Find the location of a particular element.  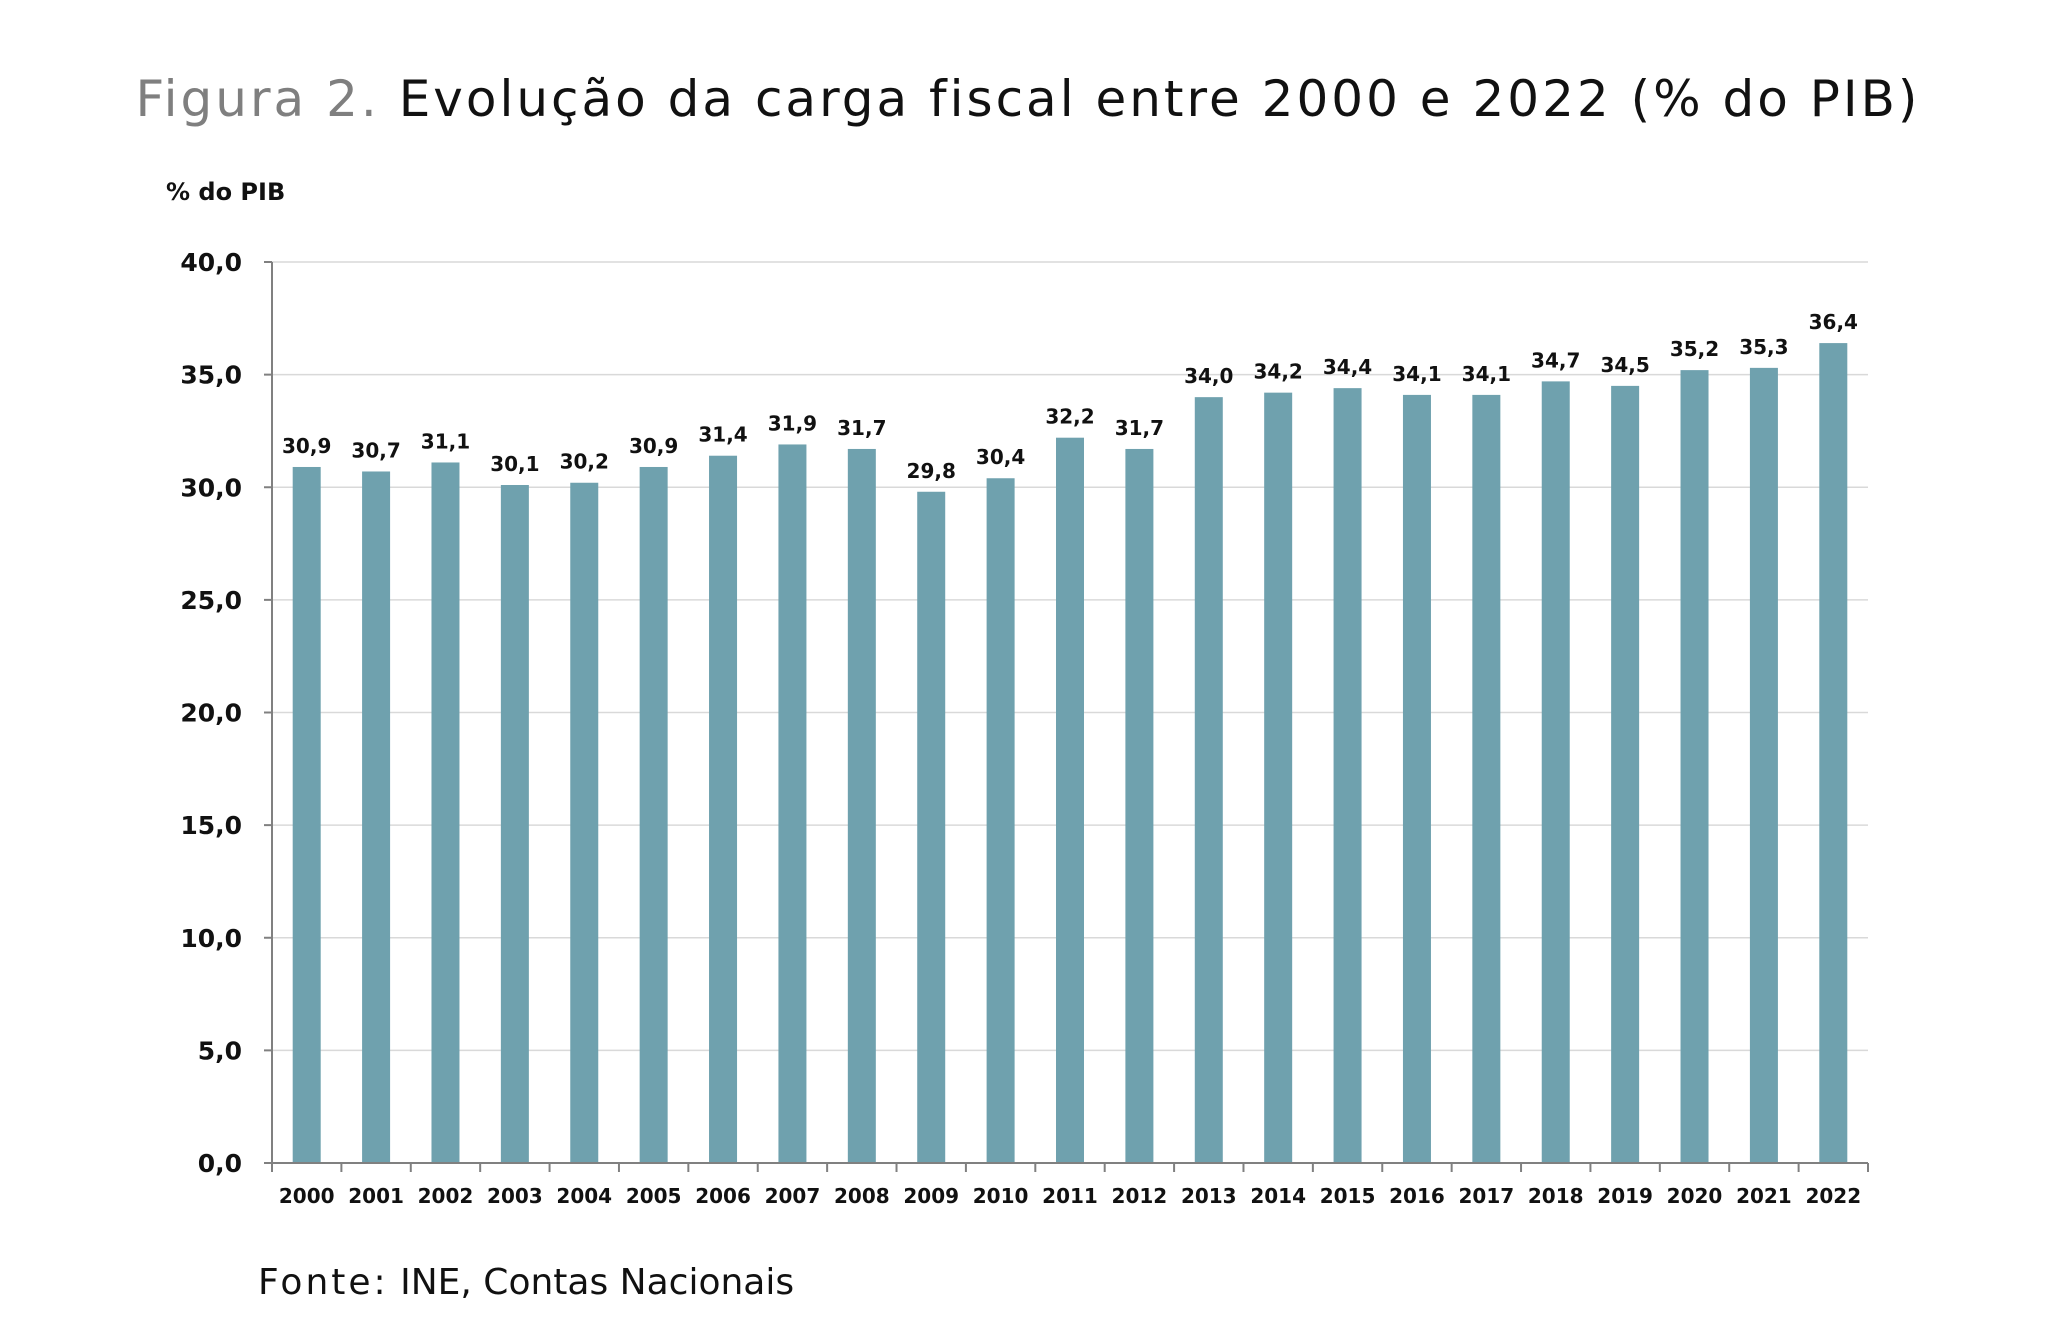

x-tick-label-2012: 2012 is located at coordinates (1140, 1196).